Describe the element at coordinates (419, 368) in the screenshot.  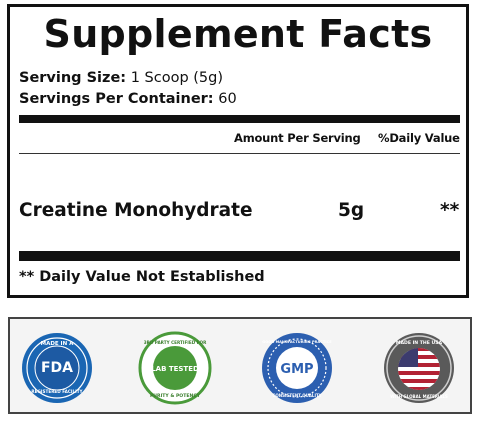
I see `usa-flag-badge-icon: MADE IN THE USA WITH GLOBAL MATERIALS` at that location.